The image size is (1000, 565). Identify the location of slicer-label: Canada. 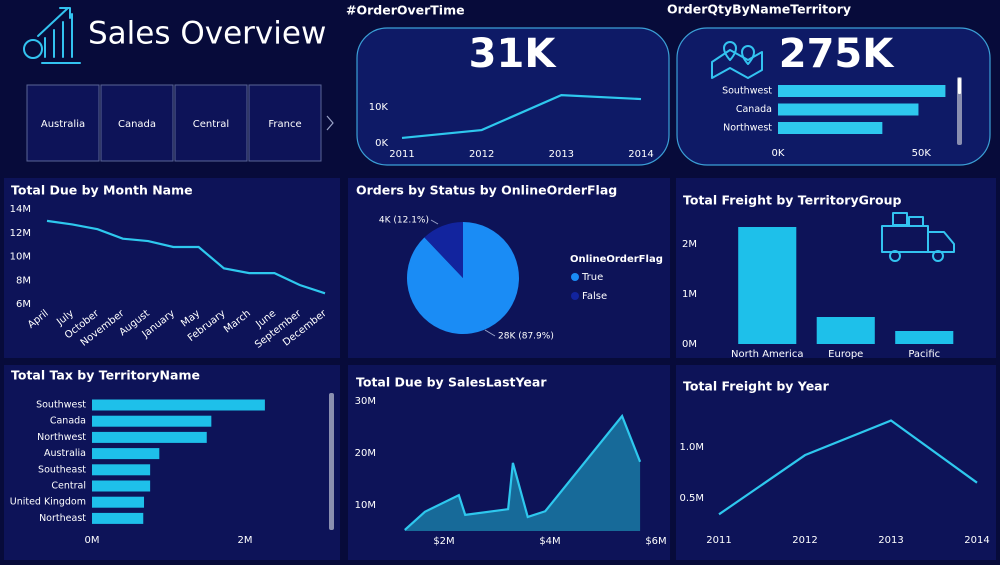
(137, 124).